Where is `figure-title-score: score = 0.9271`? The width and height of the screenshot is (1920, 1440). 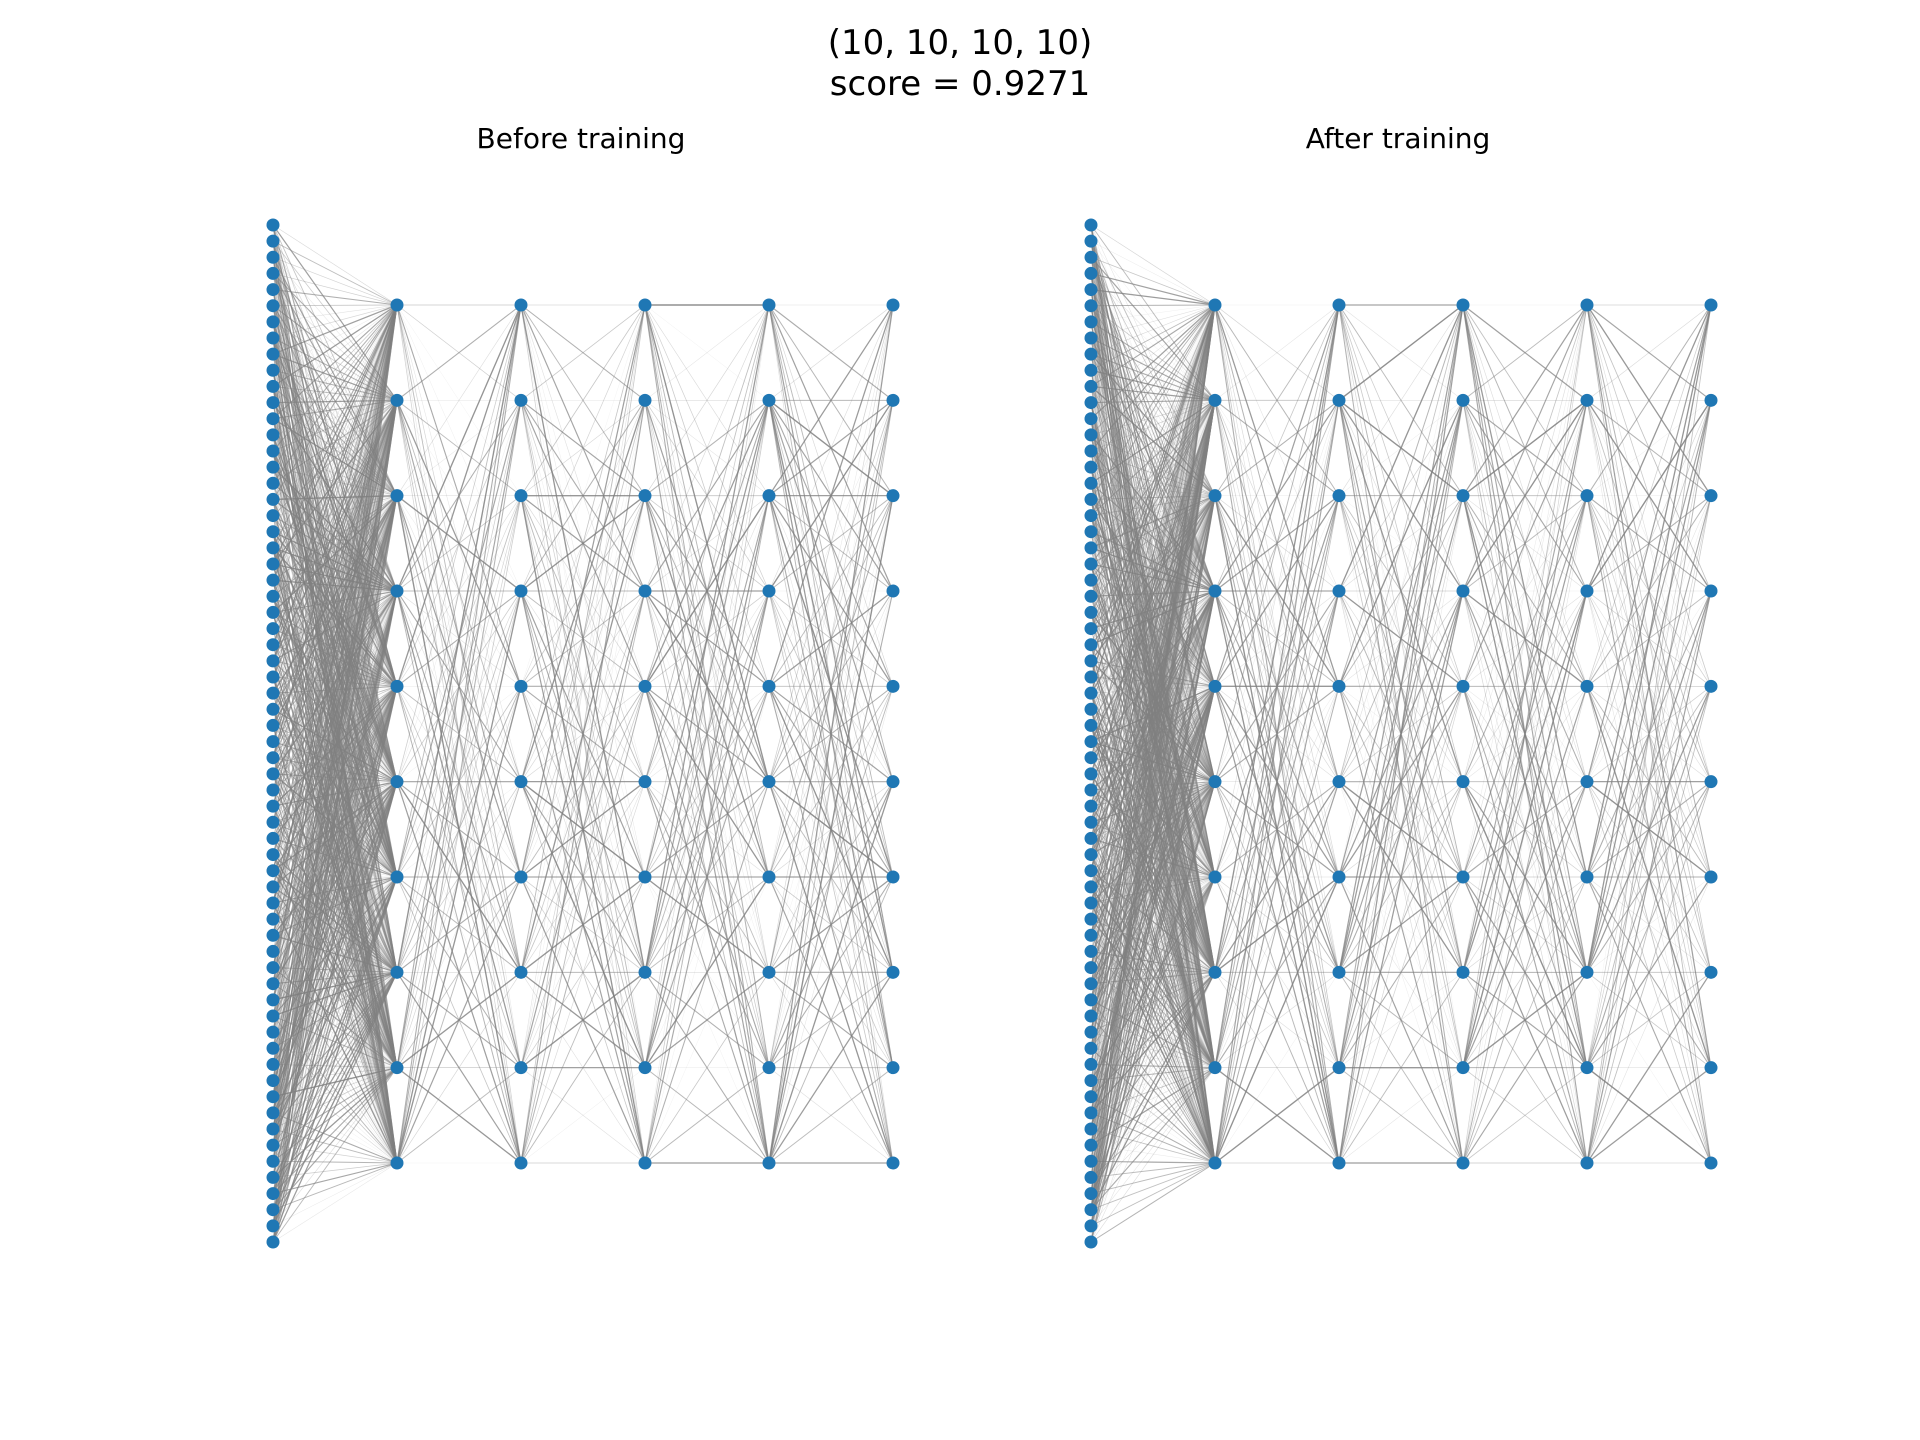
figure-title-score: score = 0.9271 is located at coordinates (960, 84).